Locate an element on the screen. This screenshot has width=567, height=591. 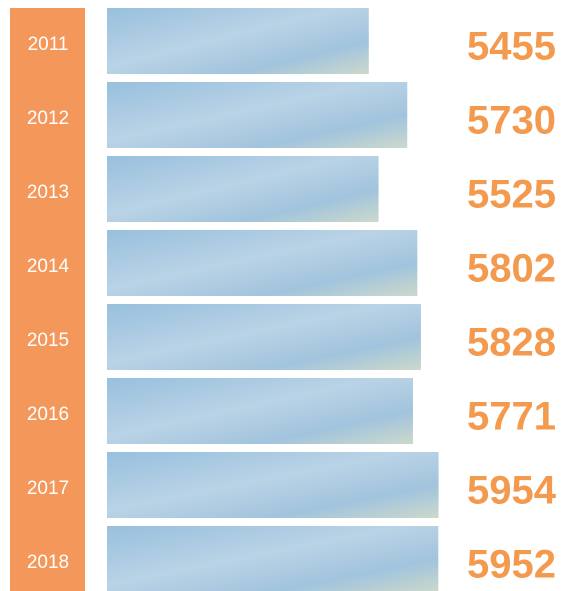
value-label: 5954 is located at coordinates (512, 491).